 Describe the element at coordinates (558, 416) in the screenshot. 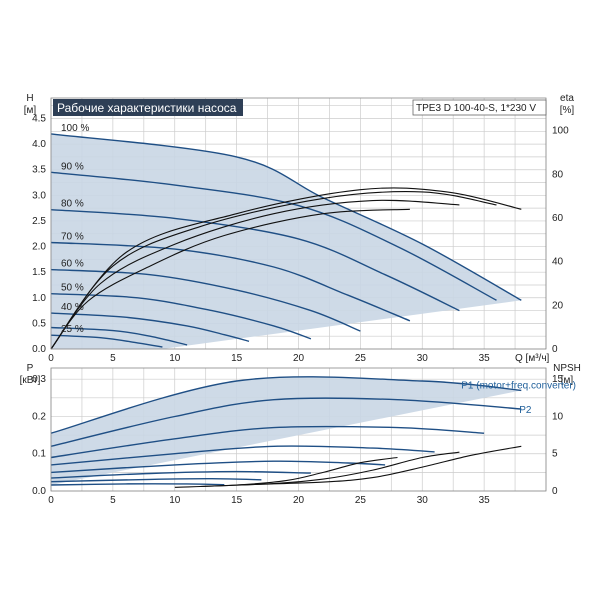

I see `y2-tick-label: 10` at that location.